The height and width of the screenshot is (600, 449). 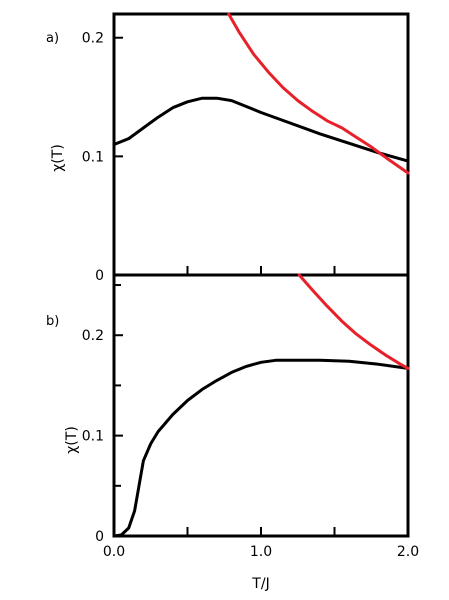 I want to click on panel-b-xlabel: T/J, so click(x=260, y=584).